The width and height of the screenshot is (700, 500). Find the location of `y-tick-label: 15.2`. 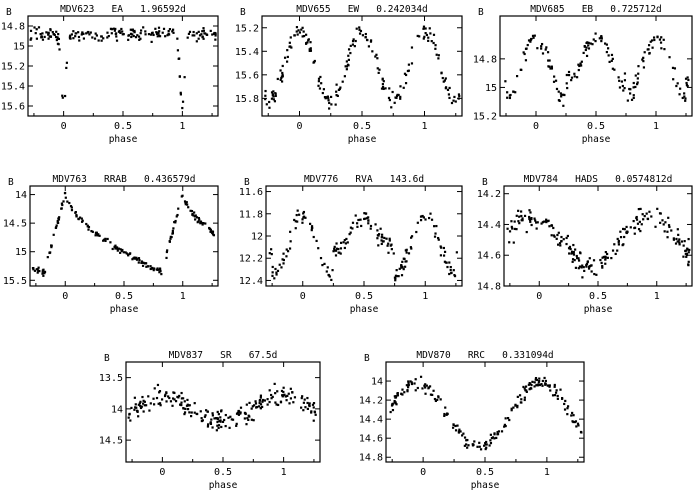

y-tick-label: 15.2 is located at coordinates (13, 67).